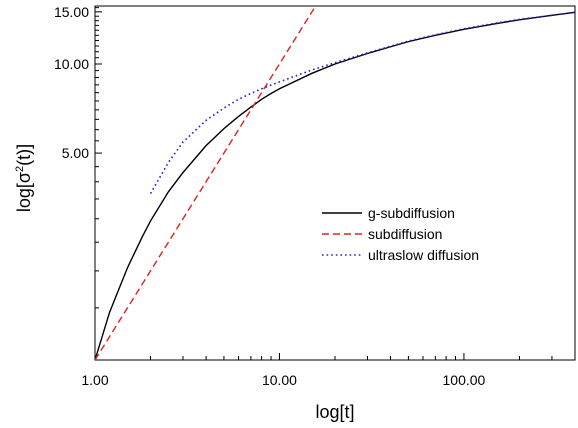 The image size is (578, 428). What do you see at coordinates (24, 192) in the screenshot?
I see `y-label-prefix: log[σ` at bounding box center [24, 192].